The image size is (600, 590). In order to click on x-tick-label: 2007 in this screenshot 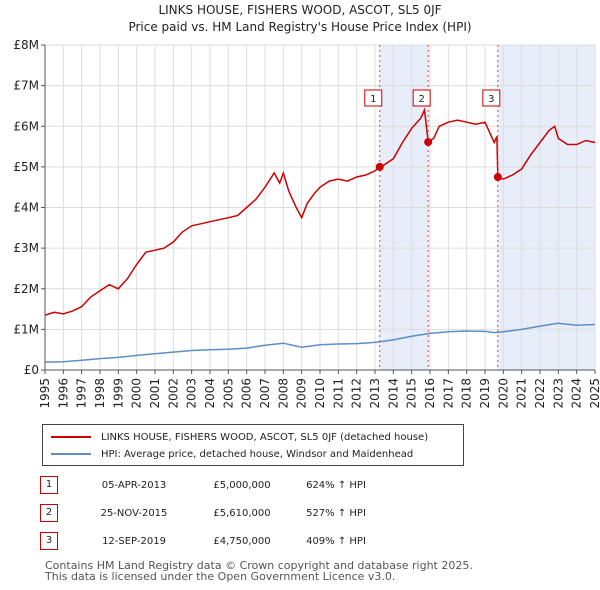, I will do `click(265, 393)`.